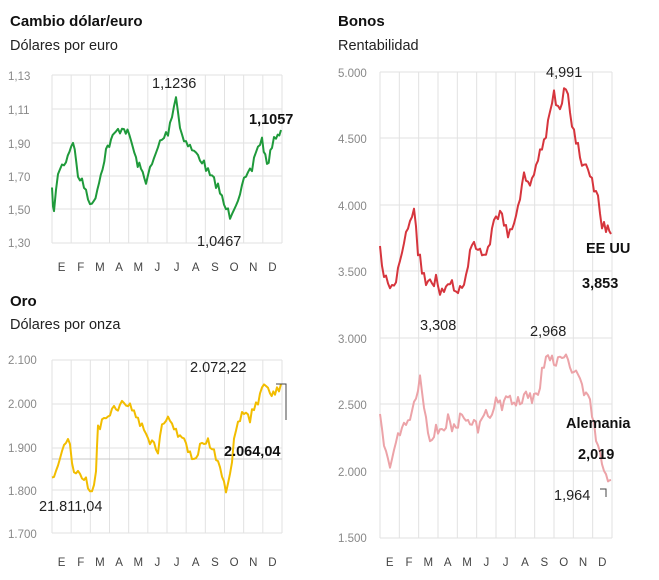 The image size is (659, 580). What do you see at coordinates (22, 361) in the screenshot?
I see `y-tick-label: 2.100` at bounding box center [22, 361].